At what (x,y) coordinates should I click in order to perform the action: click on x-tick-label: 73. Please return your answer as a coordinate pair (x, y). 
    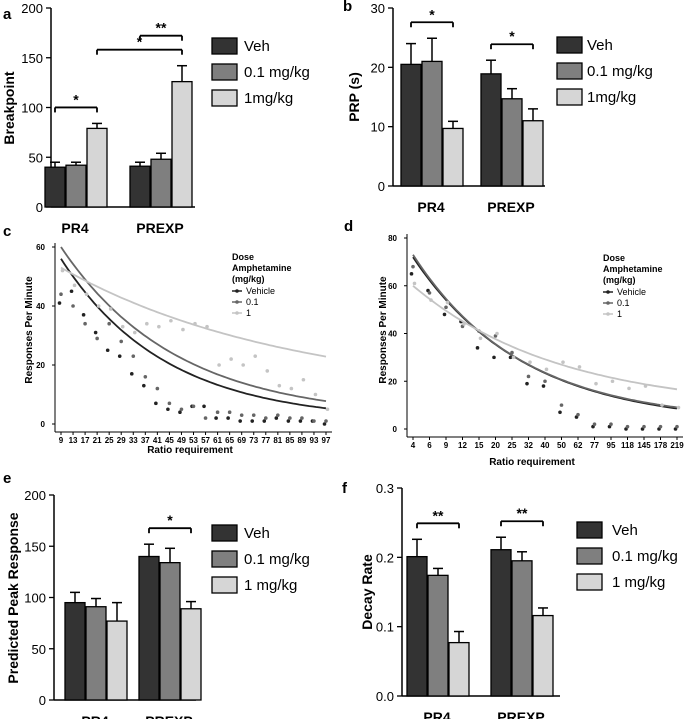
    Looking at the image, I should click on (253, 440).